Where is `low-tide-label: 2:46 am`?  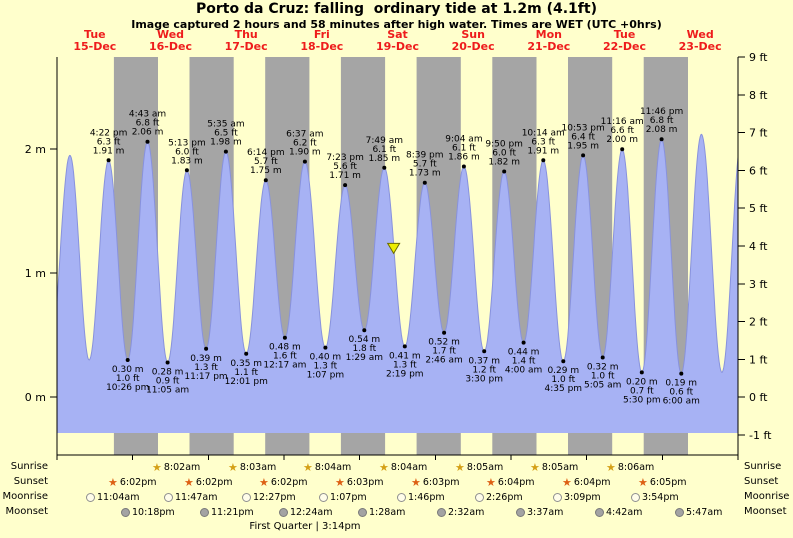 low-tide-label: 2:46 am is located at coordinates (443, 361).